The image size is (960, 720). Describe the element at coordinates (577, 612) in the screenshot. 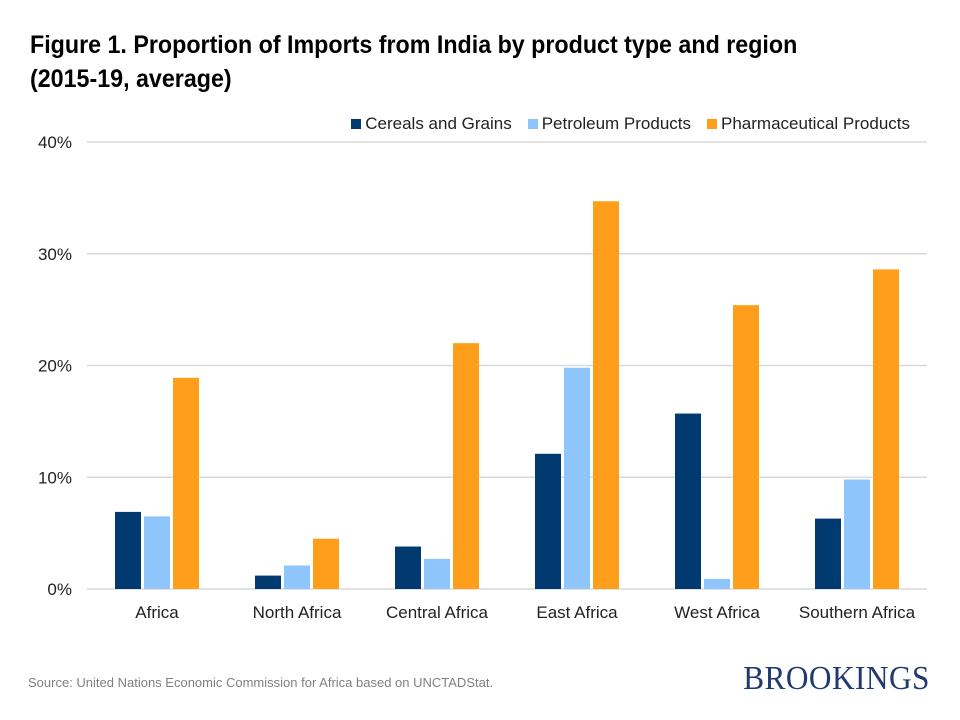

I see `x-tick-label: East Africa` at that location.